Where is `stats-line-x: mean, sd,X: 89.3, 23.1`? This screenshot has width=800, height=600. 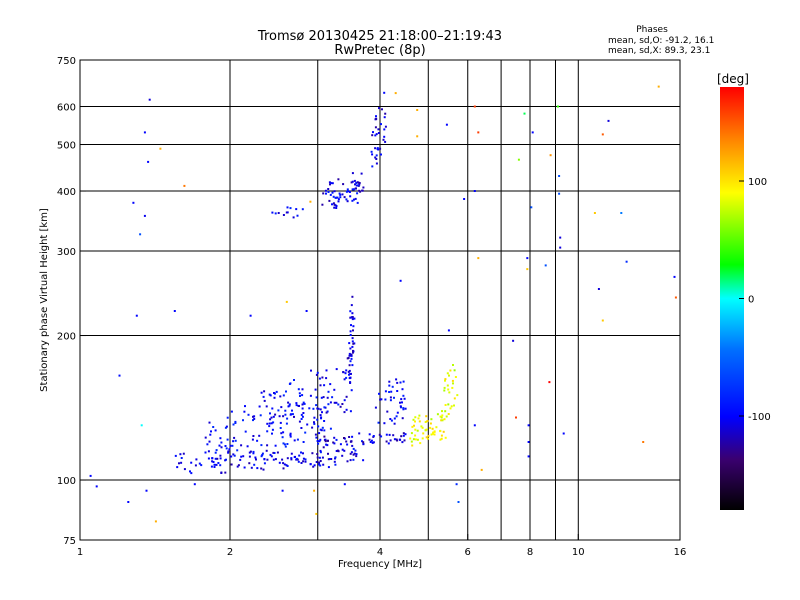
stats-line-x: mean, sd,X: 89.3, 23.1 is located at coordinates (659, 51).